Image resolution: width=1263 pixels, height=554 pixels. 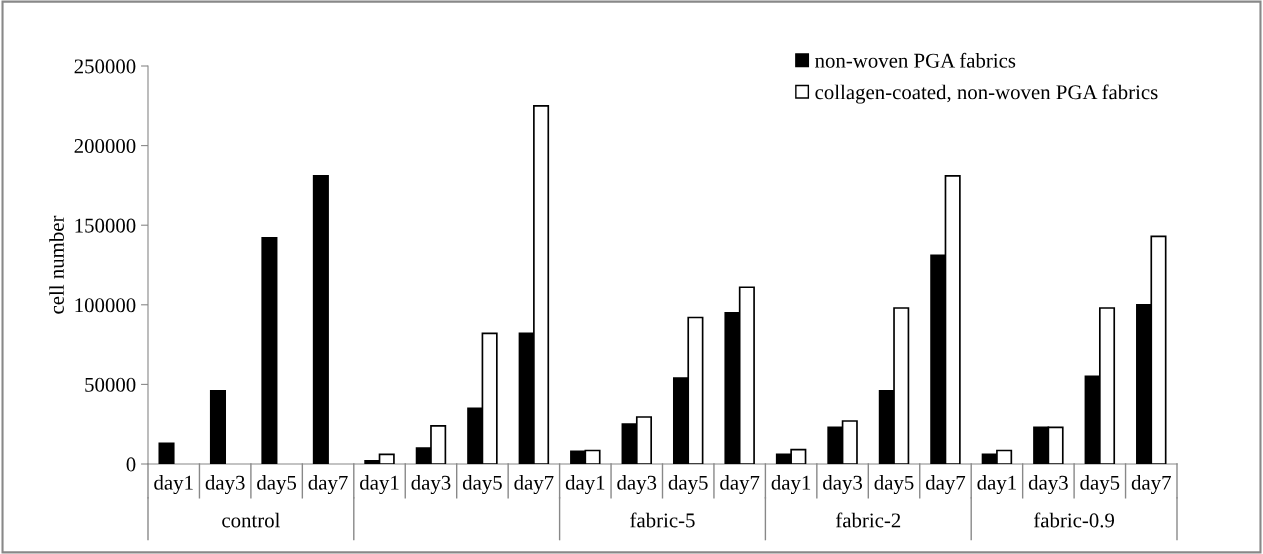 I want to click on y-tick-label: 100000, so click(x=105, y=305).